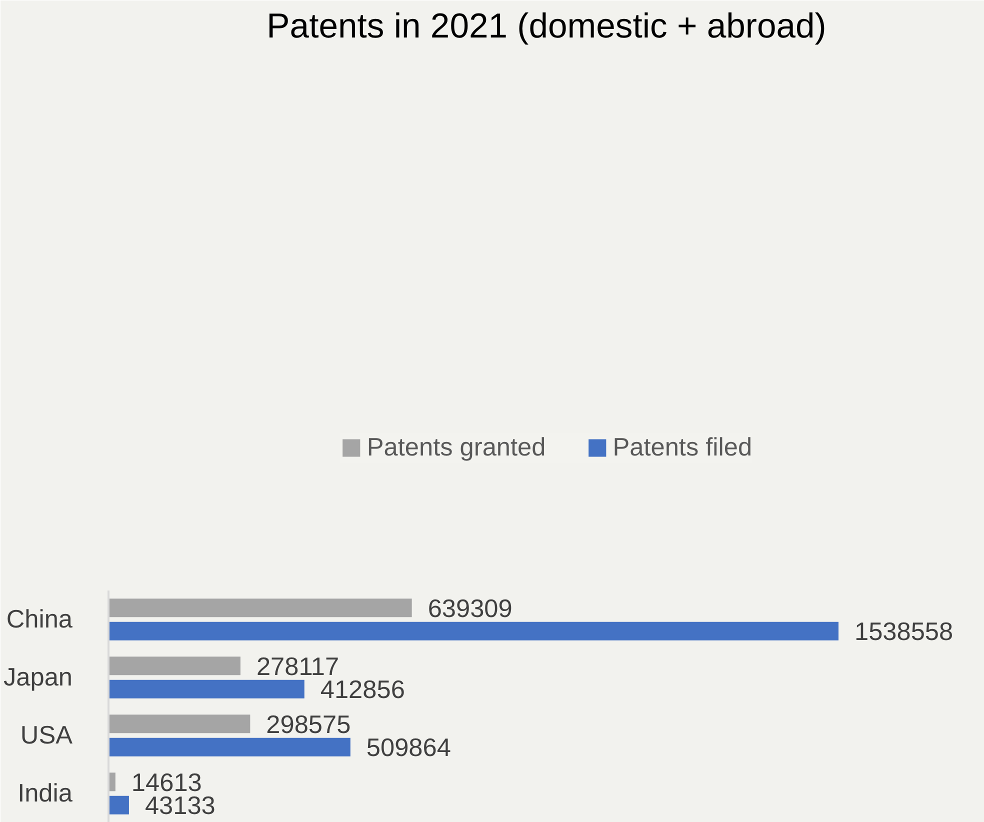 This screenshot has width=984, height=822. Describe the element at coordinates (456, 447) in the screenshot. I see `legend-label: Patents granted` at that location.